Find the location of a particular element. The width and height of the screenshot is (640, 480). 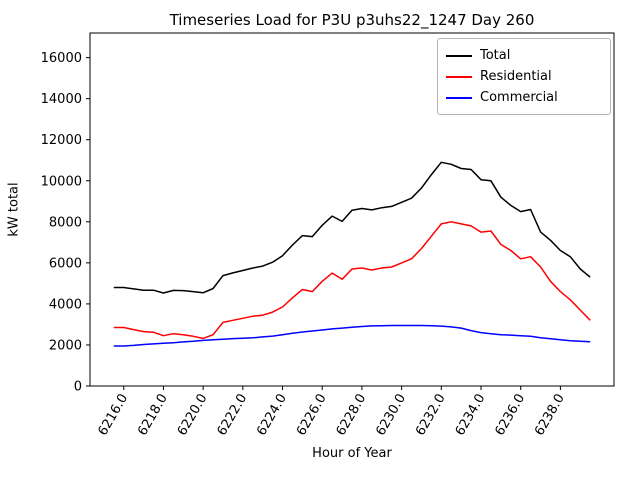

legend-item-residential: Residential is located at coordinates (524, 76).